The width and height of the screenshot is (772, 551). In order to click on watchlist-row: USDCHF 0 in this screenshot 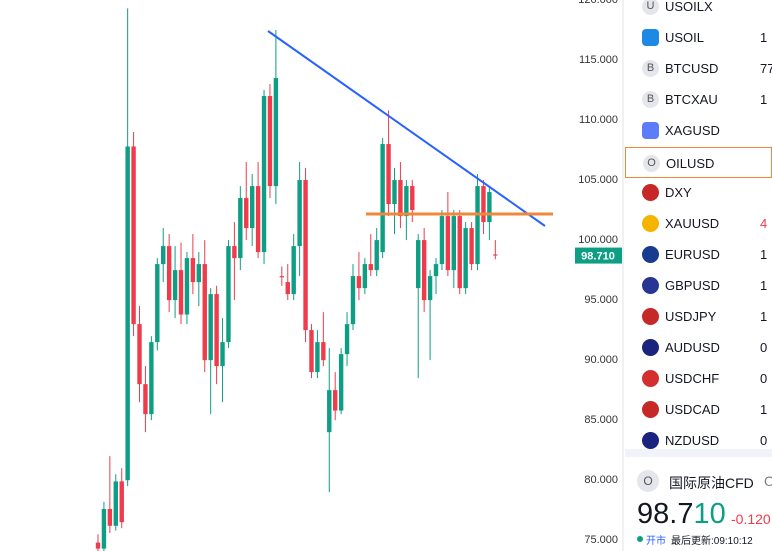, I will do `click(698, 378)`.